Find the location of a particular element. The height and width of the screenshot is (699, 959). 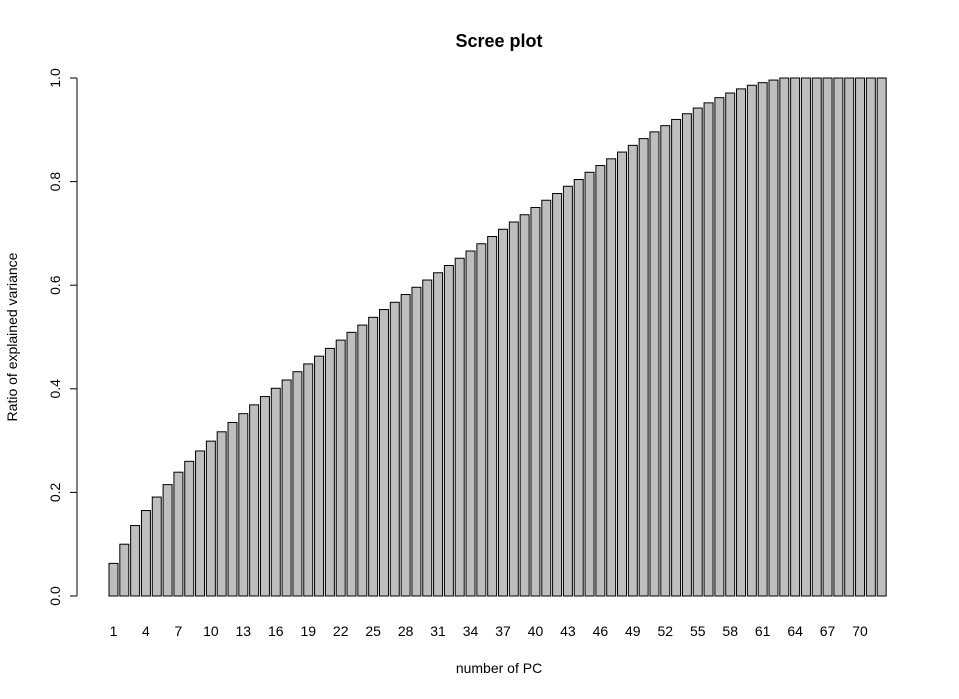

x-axis-label: number of PC is located at coordinates (499, 668).